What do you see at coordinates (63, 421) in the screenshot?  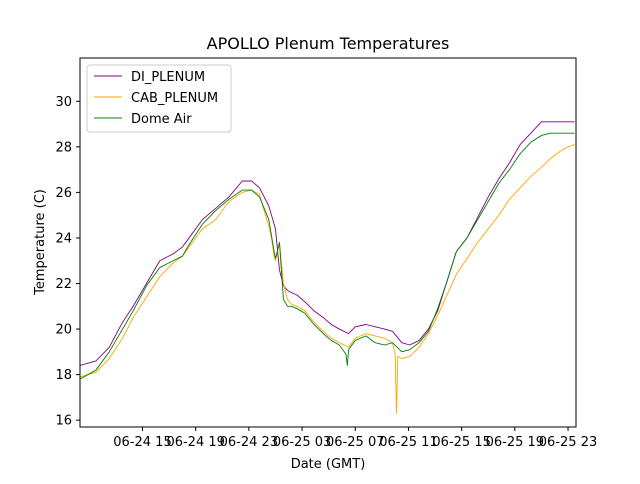 I see `y-tick-label: 16` at bounding box center [63, 421].